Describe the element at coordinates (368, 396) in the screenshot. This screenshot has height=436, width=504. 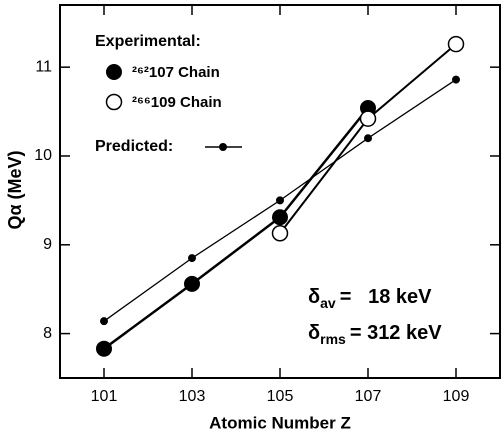
I see `x-tick-label: 107` at that location.